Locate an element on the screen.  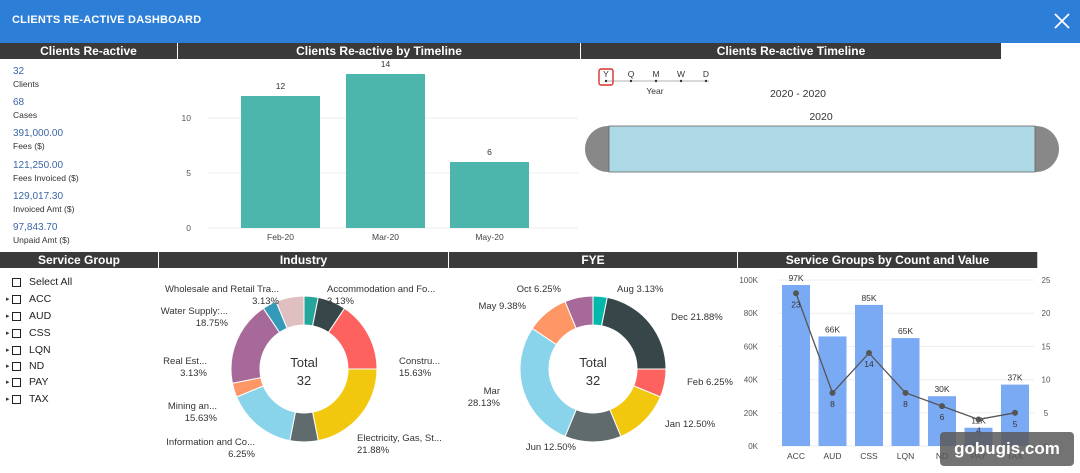
kpi-value: 129,017.30 is located at coordinates (38, 196).